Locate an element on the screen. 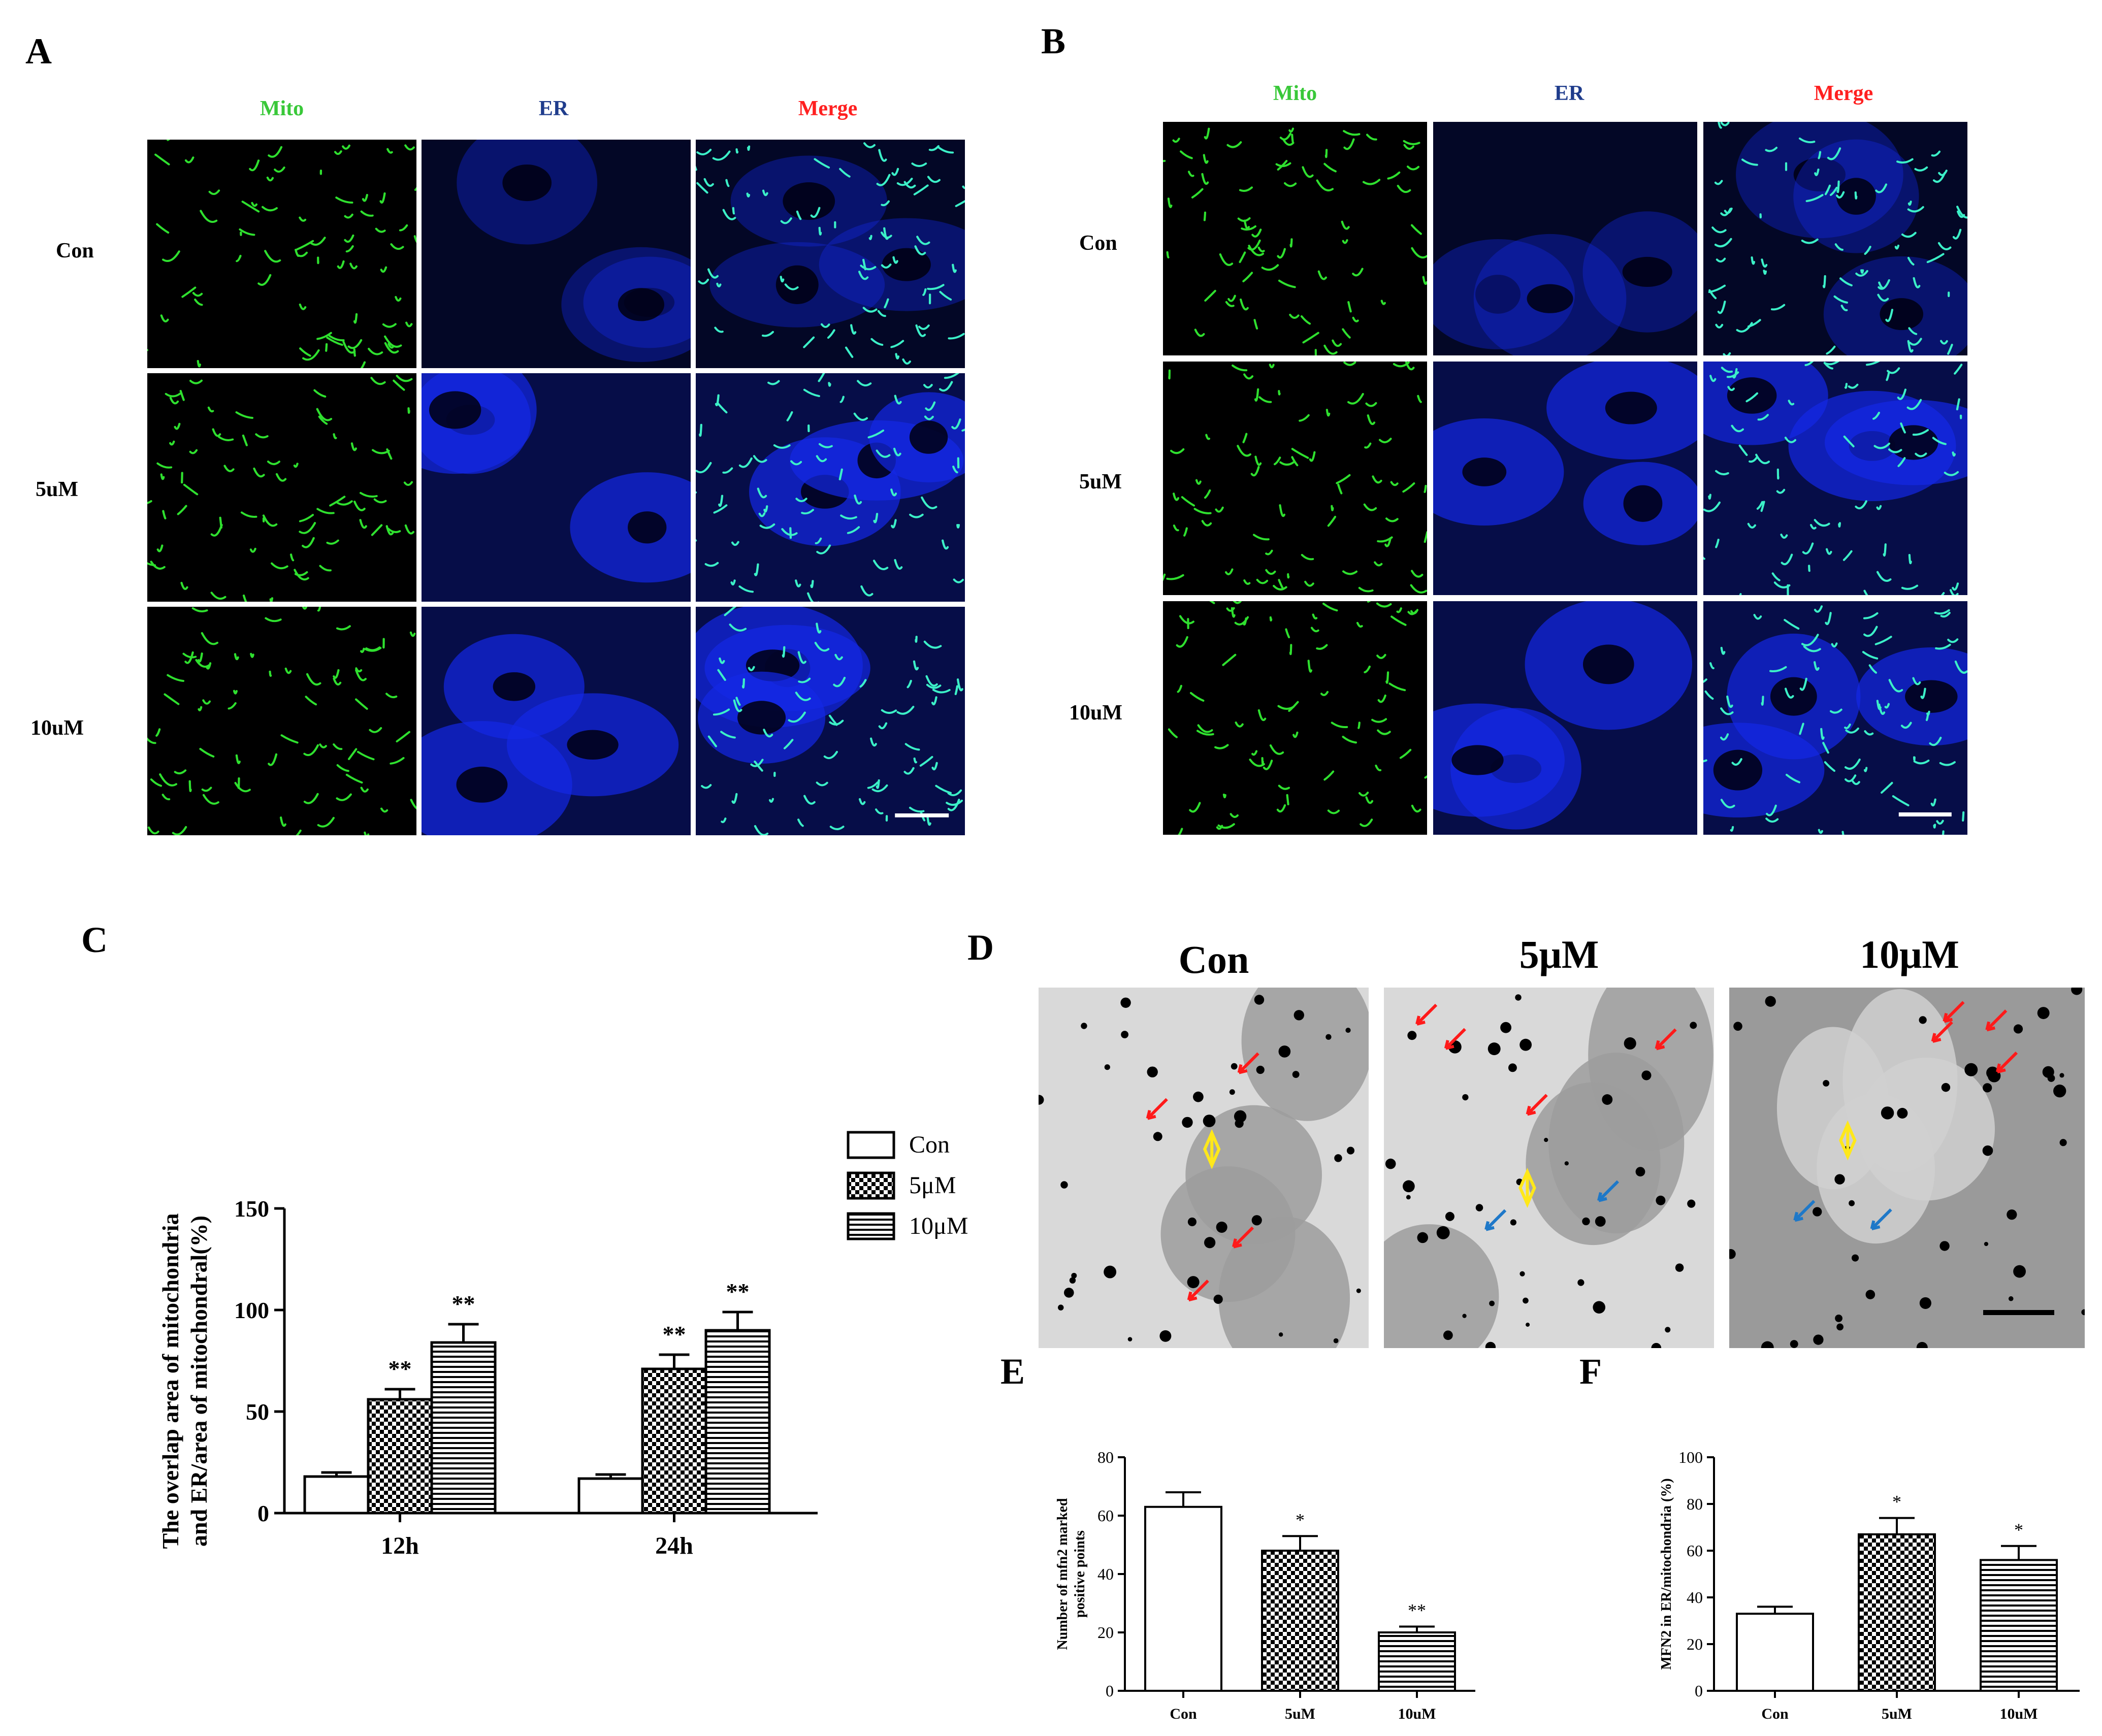  chart-f-ytick-label: 0 is located at coordinates (1699, 1691).